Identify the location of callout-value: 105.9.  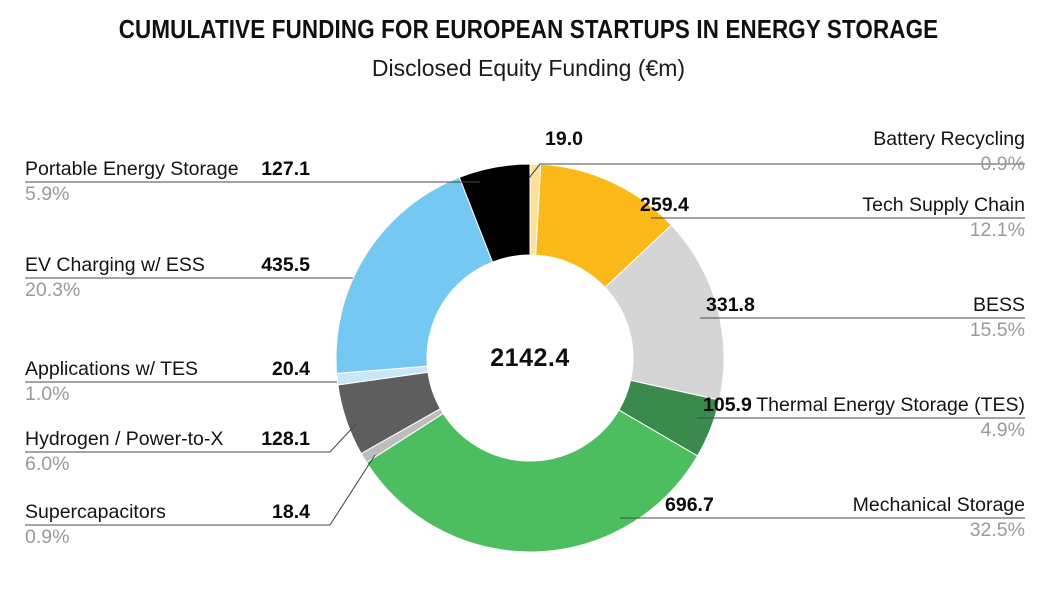
(727, 405).